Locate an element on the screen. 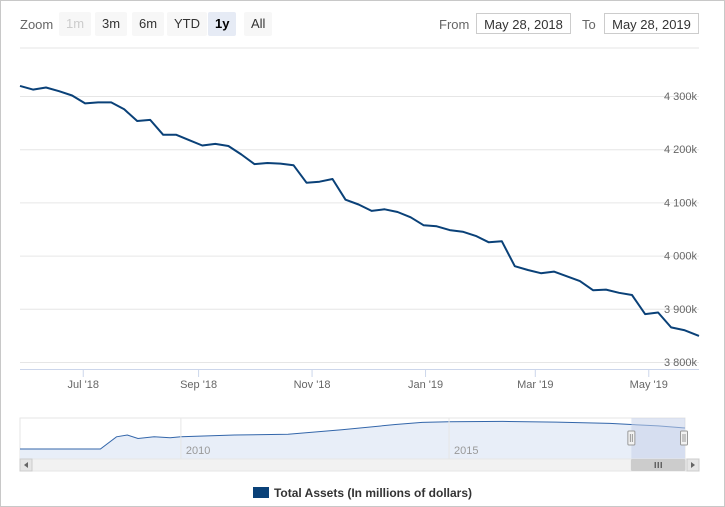 Image resolution: width=725 pixels, height=507 pixels. x-axis is located at coordinates (359, 373).